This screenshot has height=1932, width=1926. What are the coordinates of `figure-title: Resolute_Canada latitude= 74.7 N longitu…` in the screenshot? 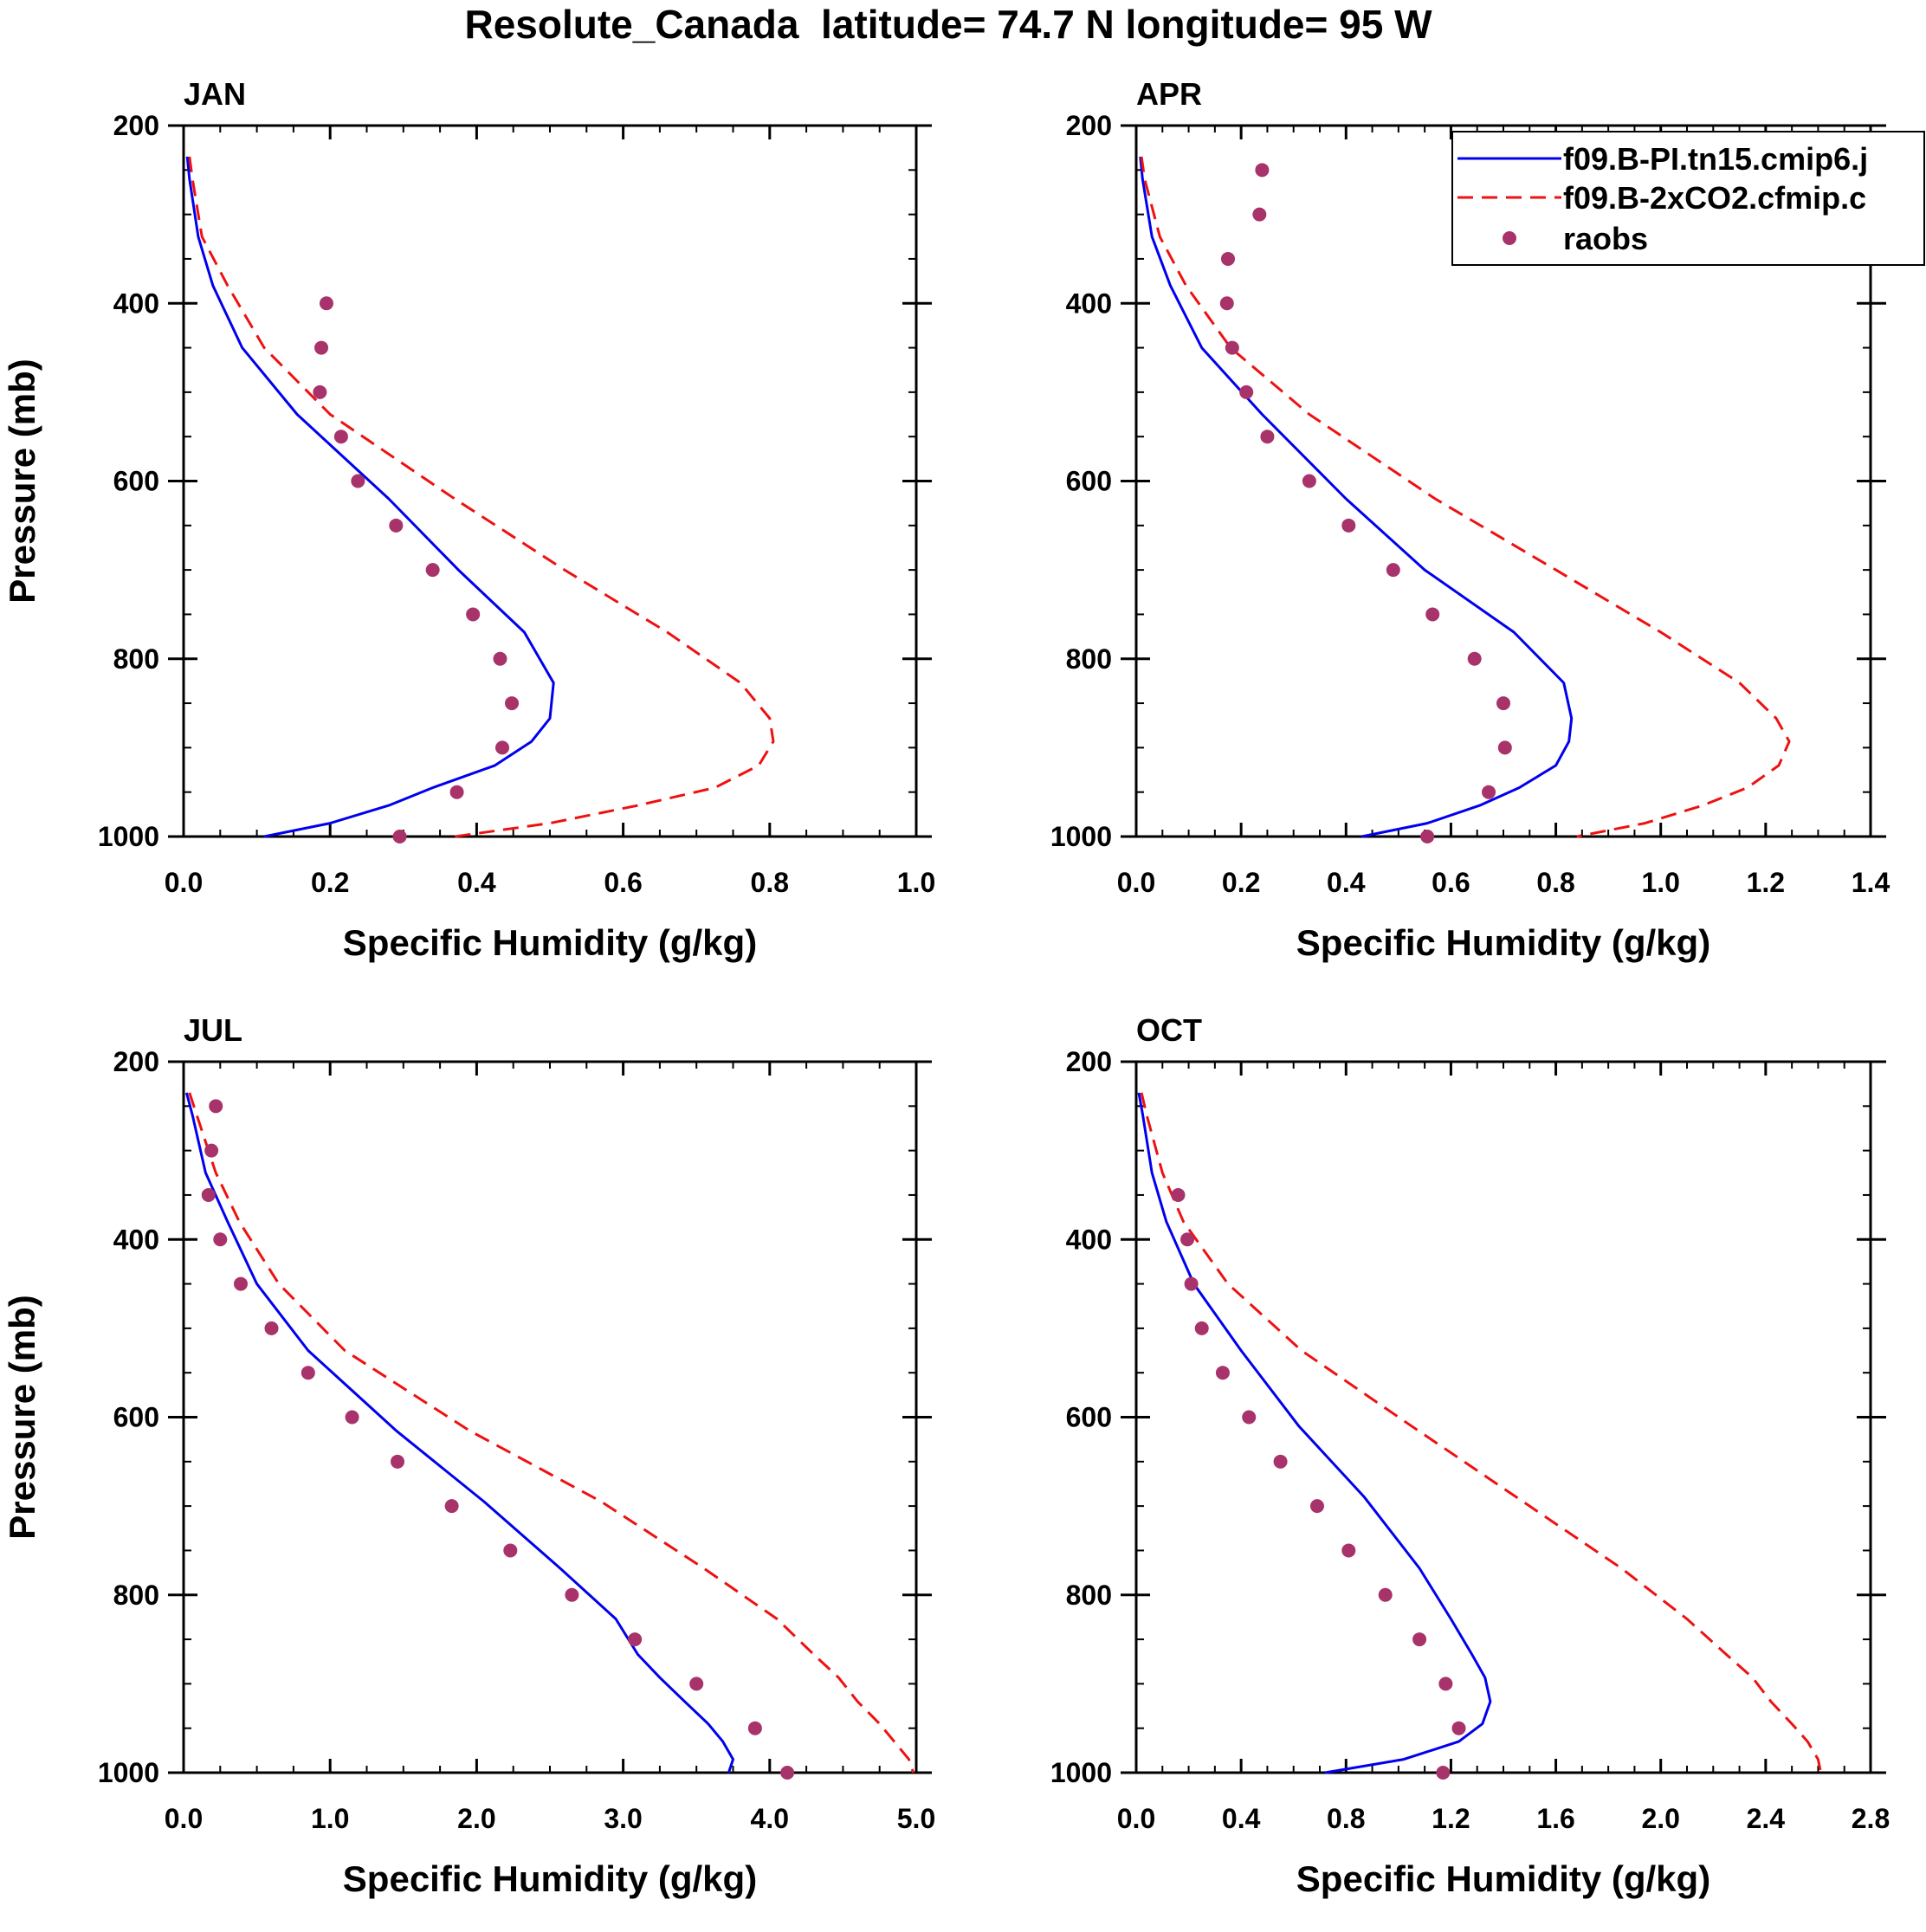 It's located at (948, 24).